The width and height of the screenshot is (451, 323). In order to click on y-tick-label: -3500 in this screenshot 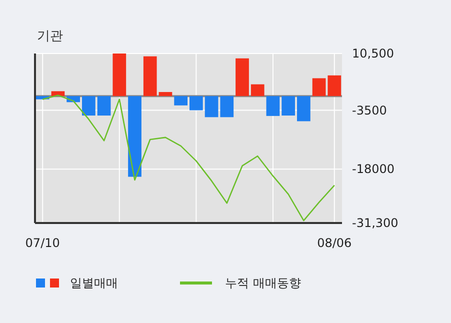, I will do `click(369, 110)`.